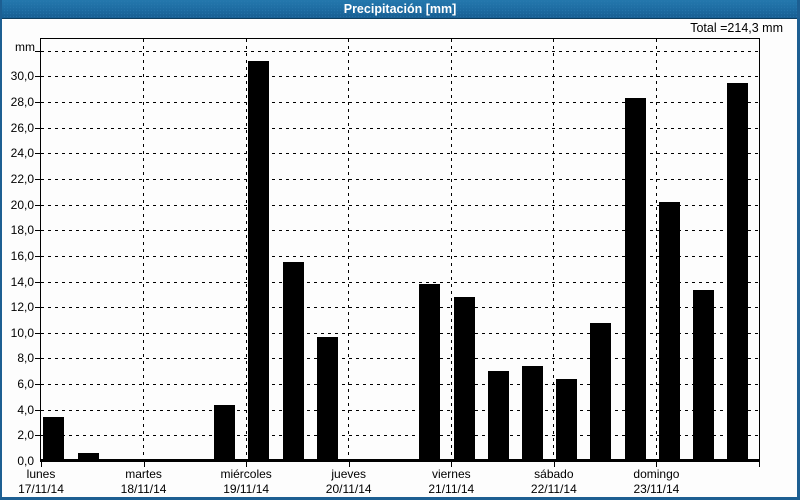  Describe the element at coordinates (41, 489) in the screenshot. I see `x-day-date-label: 17/11/14` at that location.